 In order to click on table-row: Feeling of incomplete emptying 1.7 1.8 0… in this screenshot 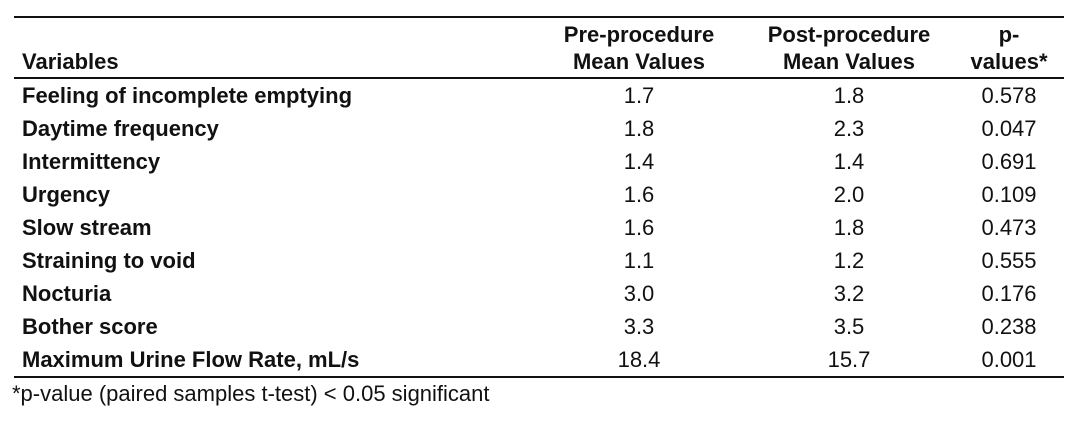, I will do `click(539, 95)`.